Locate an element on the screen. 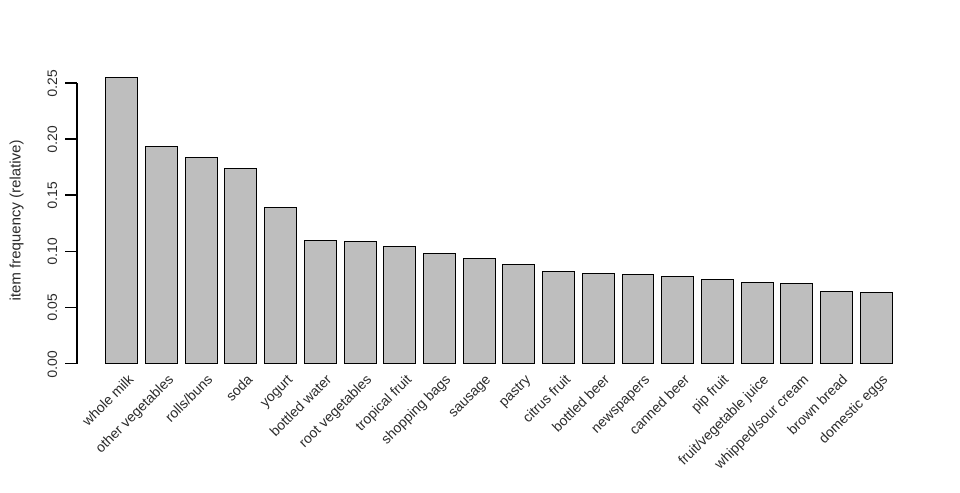  y-tick-label: 0.05 is located at coordinates (52, 307).